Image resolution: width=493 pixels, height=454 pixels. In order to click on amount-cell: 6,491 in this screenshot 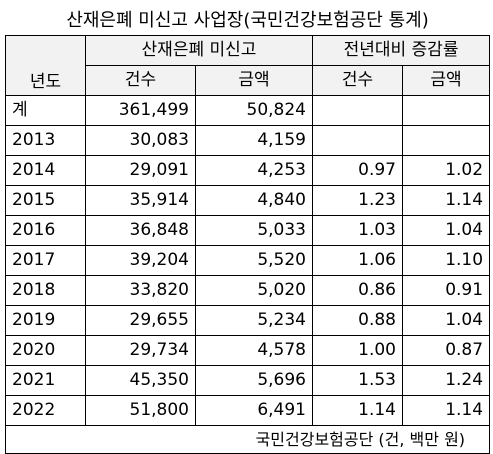, I will do `click(254, 410)`.